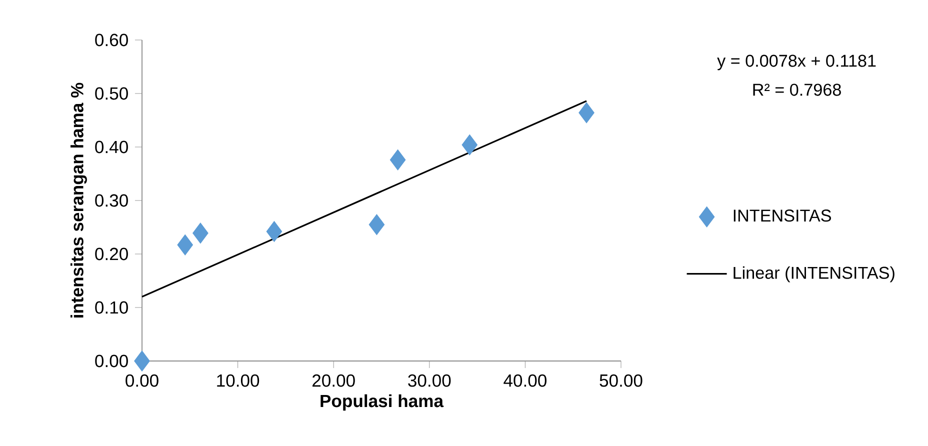 Image resolution: width=928 pixels, height=446 pixels. Describe the element at coordinates (111, 93) in the screenshot. I see `y-tick-label: 0.50` at that location.